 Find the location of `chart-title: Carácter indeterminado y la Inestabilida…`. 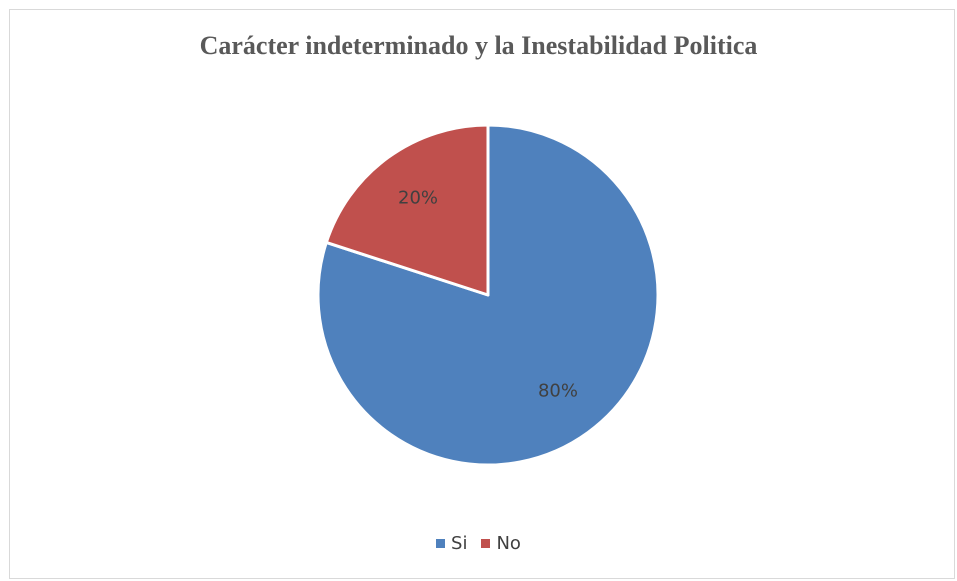

chart-title: Carácter indeterminado y la Inestabilida… is located at coordinates (478, 45).